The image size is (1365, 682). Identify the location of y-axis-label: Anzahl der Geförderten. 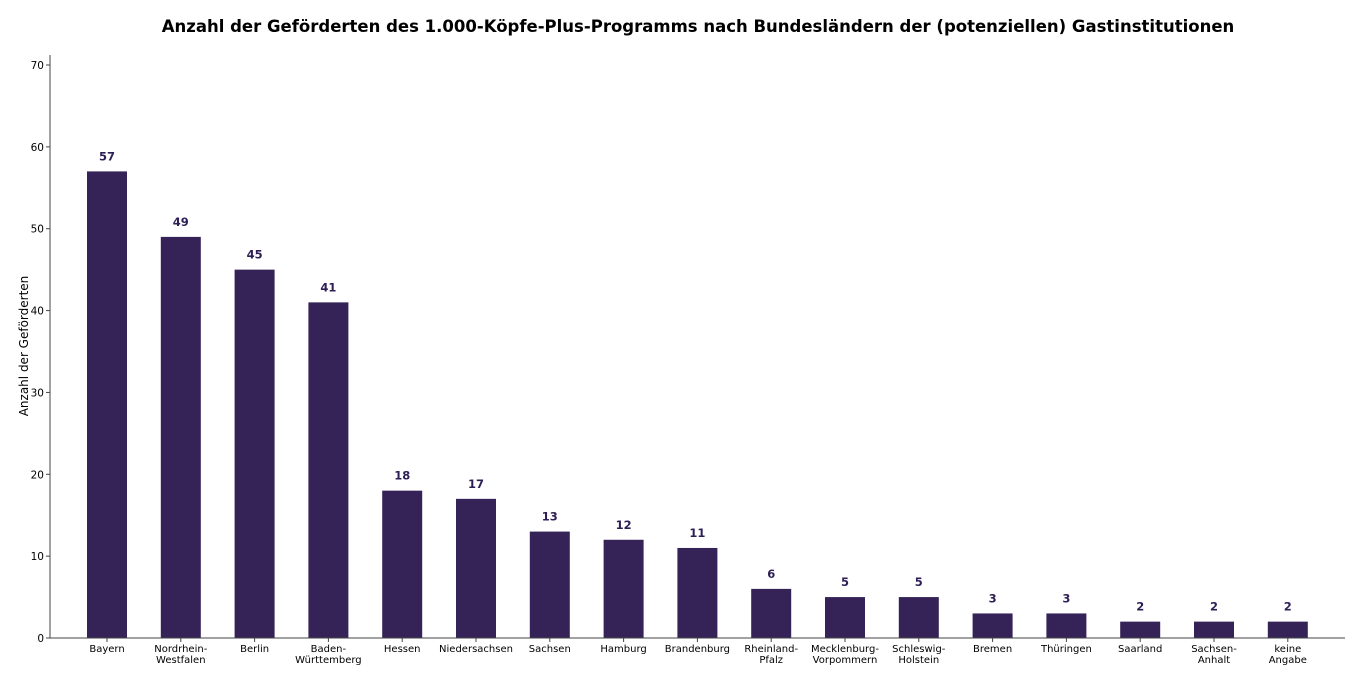
(24, 346).